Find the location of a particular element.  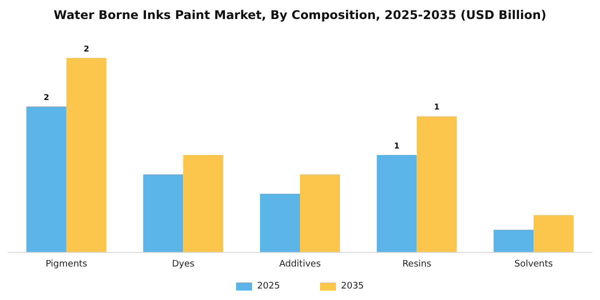

x-tick-label: Solvents is located at coordinates (534, 265).